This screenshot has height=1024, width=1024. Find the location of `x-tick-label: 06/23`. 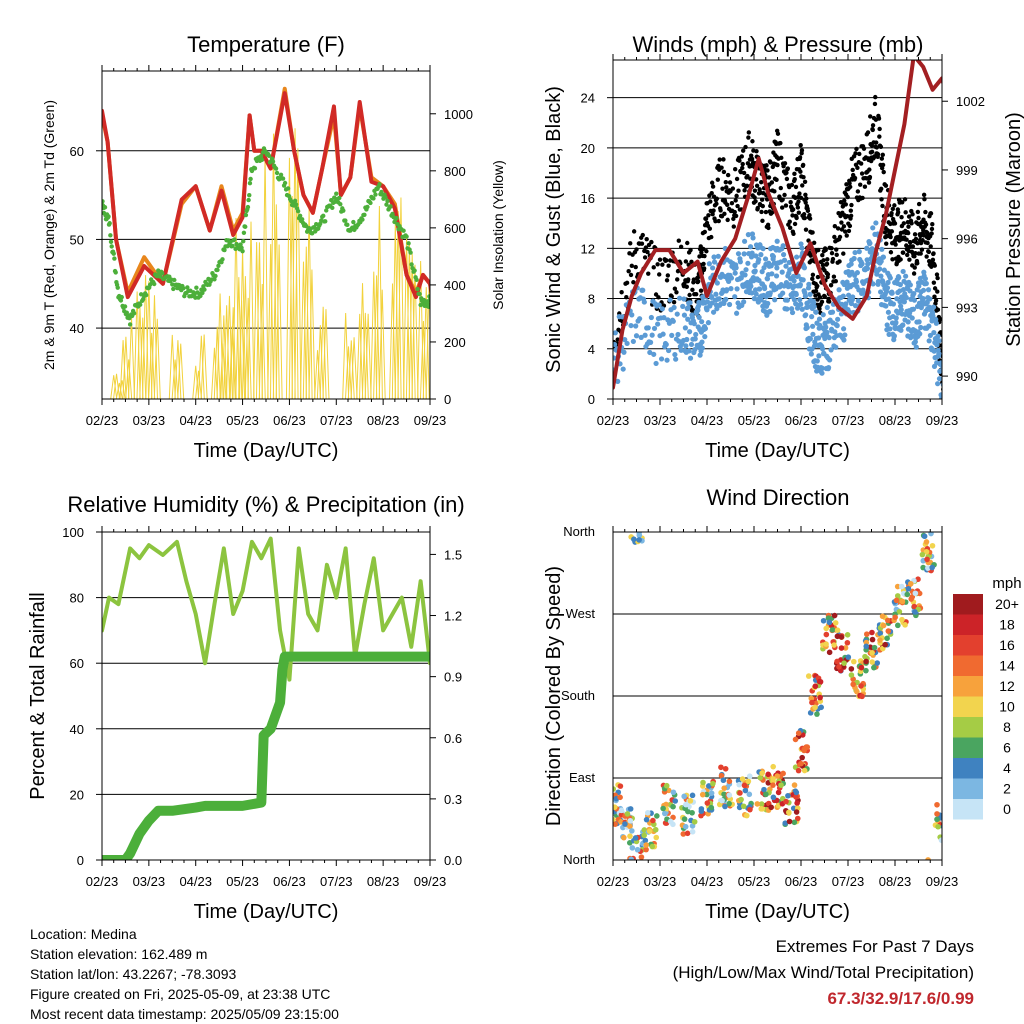

x-tick-label: 06/23 is located at coordinates (801, 420).